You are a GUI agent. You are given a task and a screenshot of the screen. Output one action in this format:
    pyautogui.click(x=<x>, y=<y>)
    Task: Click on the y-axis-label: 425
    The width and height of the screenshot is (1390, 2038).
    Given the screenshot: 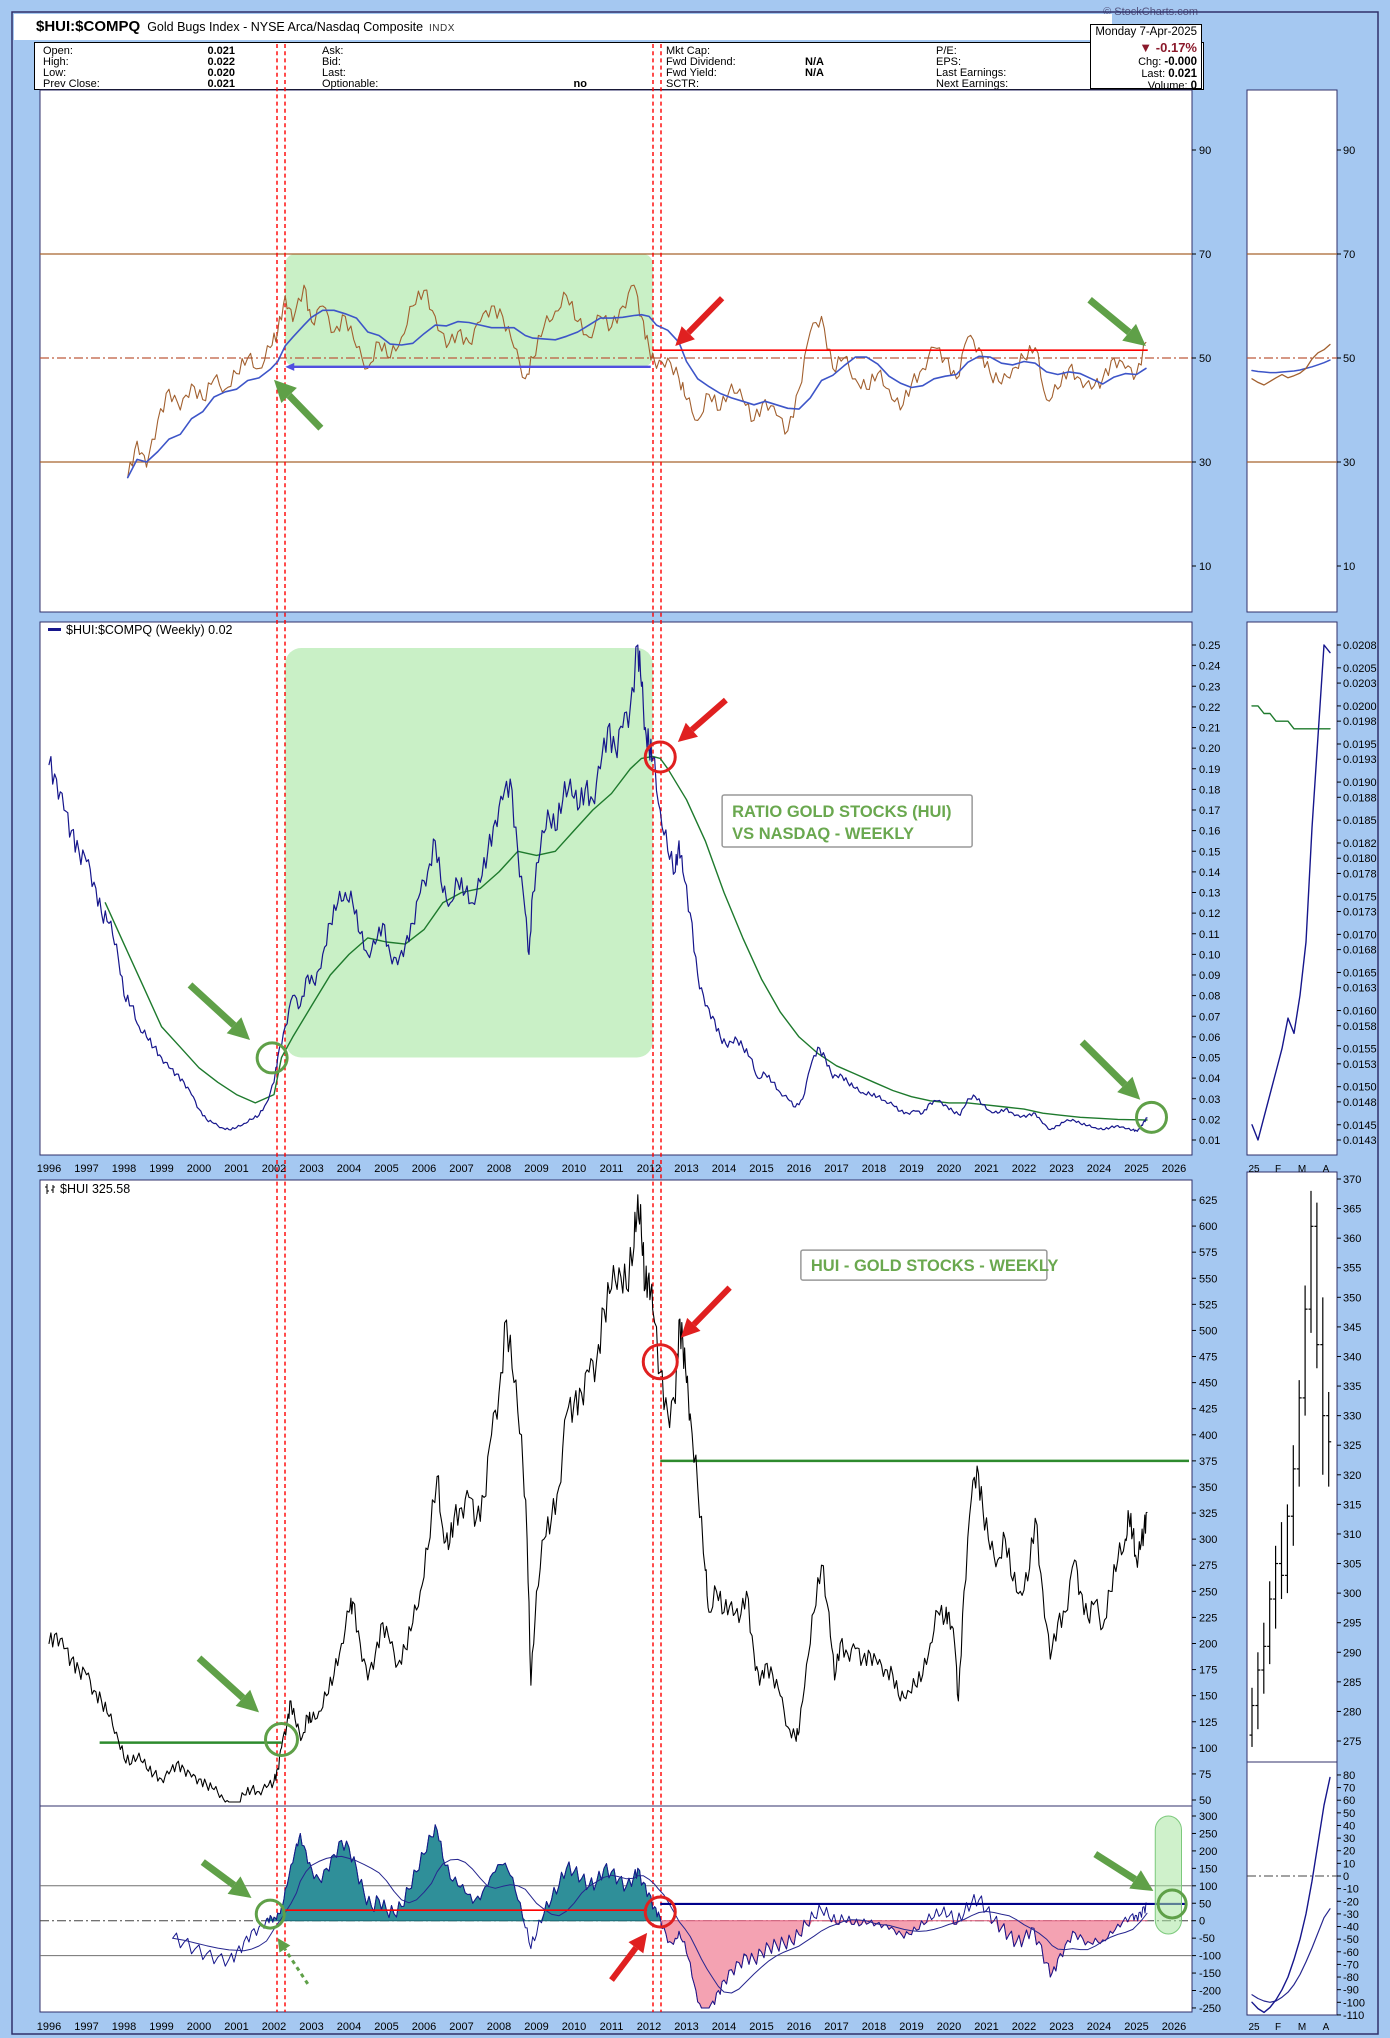 What is the action you would take?
    pyautogui.click(x=1208, y=1410)
    